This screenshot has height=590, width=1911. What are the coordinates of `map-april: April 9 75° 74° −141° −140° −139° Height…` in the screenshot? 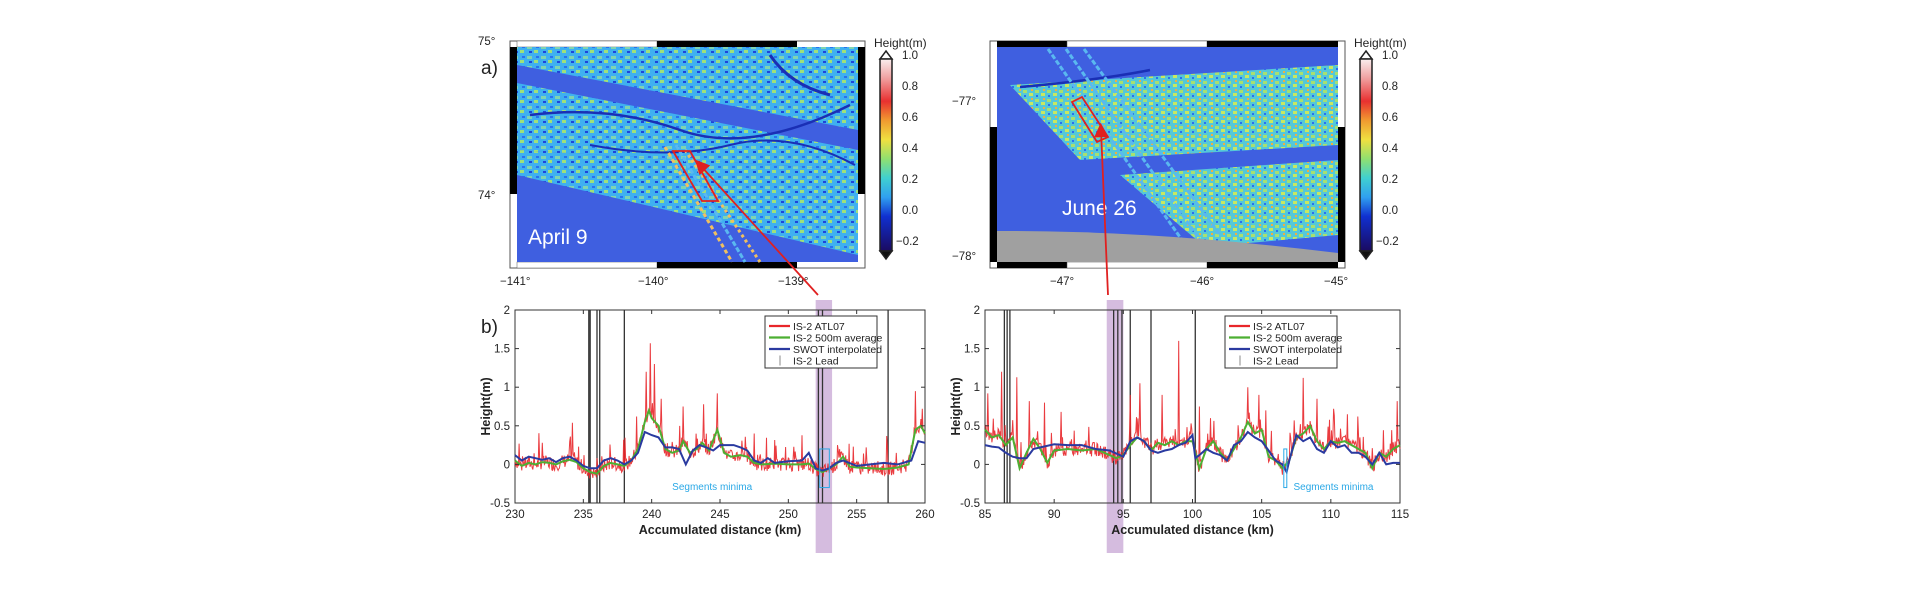 It's located at (702, 162).